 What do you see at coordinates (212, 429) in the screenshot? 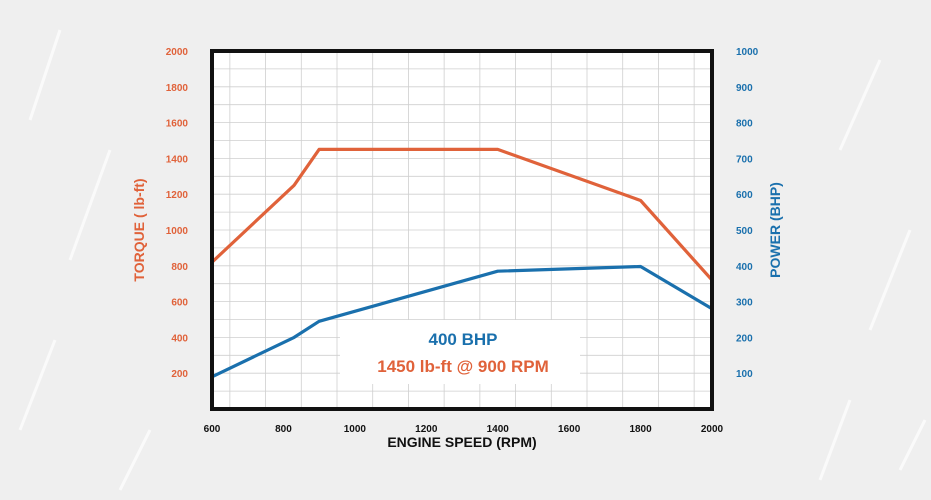
I see `x-tick-label: 600` at bounding box center [212, 429].